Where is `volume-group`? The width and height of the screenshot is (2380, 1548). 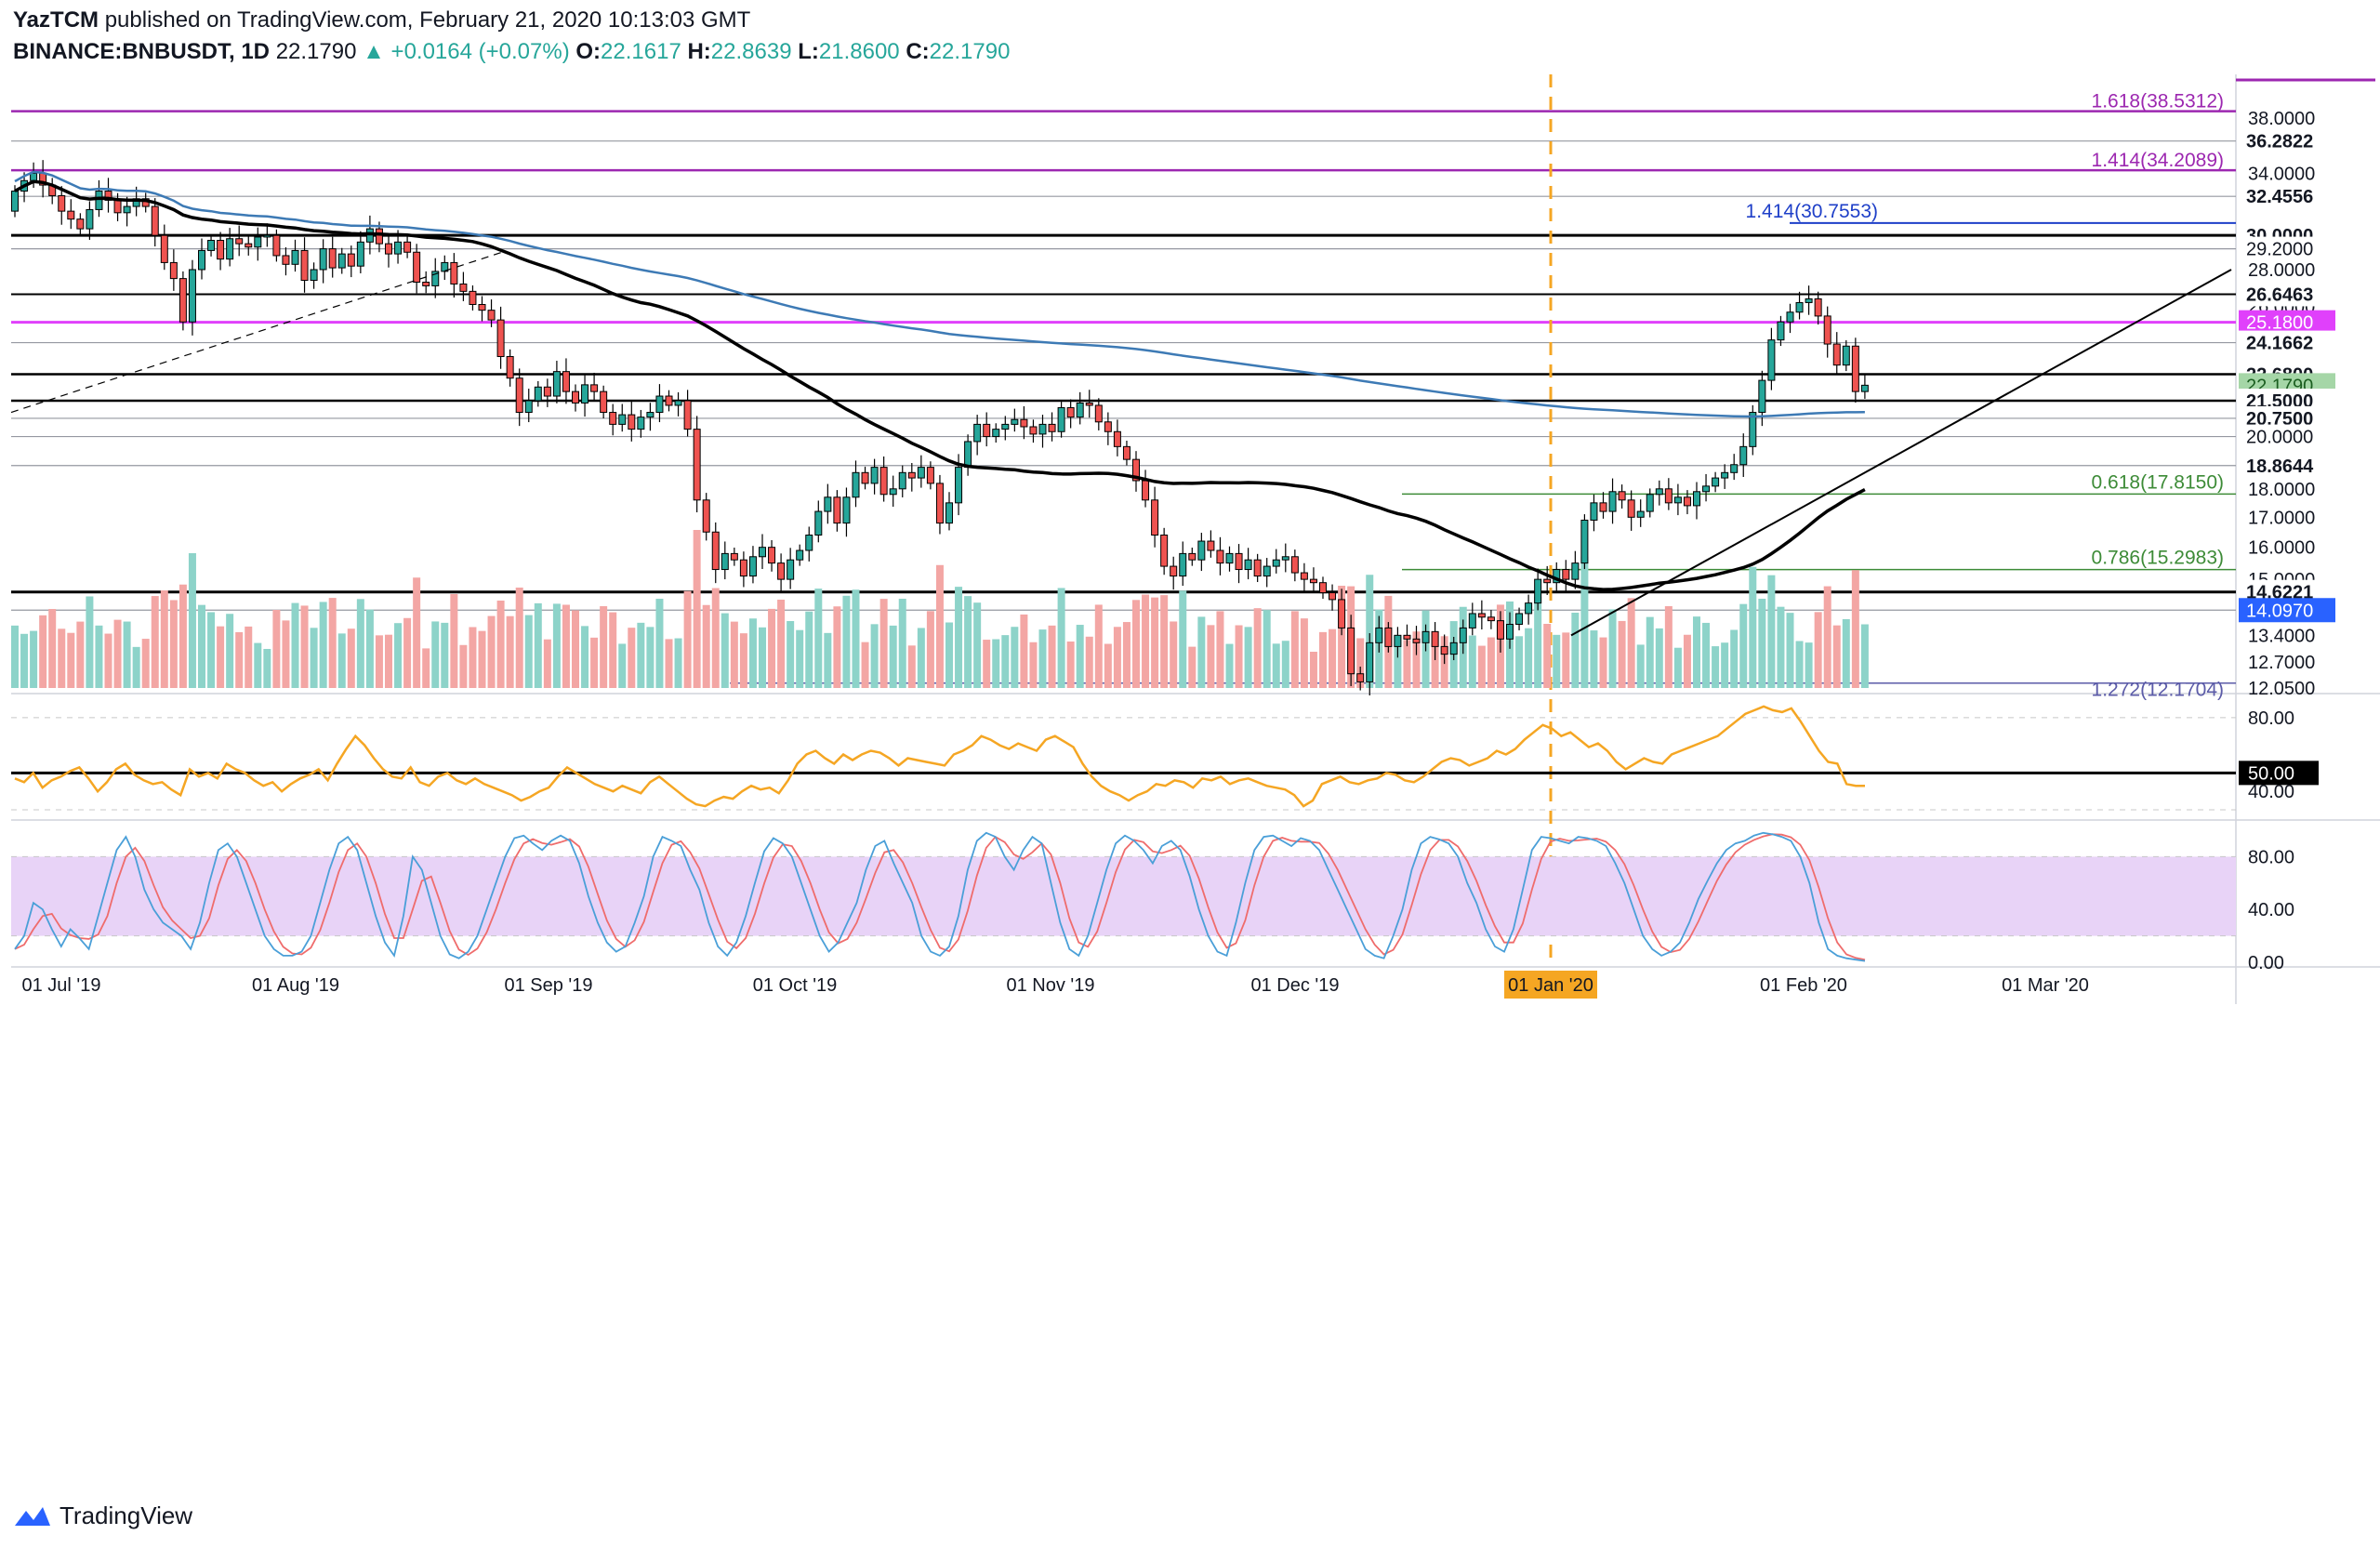 volume-group is located at coordinates (940, 609).